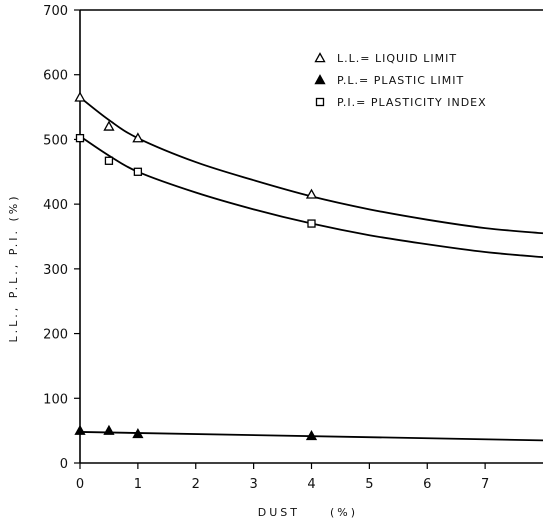 This screenshot has height=523, width=543. What do you see at coordinates (55, 270) in the screenshot?
I see `y-tick-label: 300` at bounding box center [55, 270].